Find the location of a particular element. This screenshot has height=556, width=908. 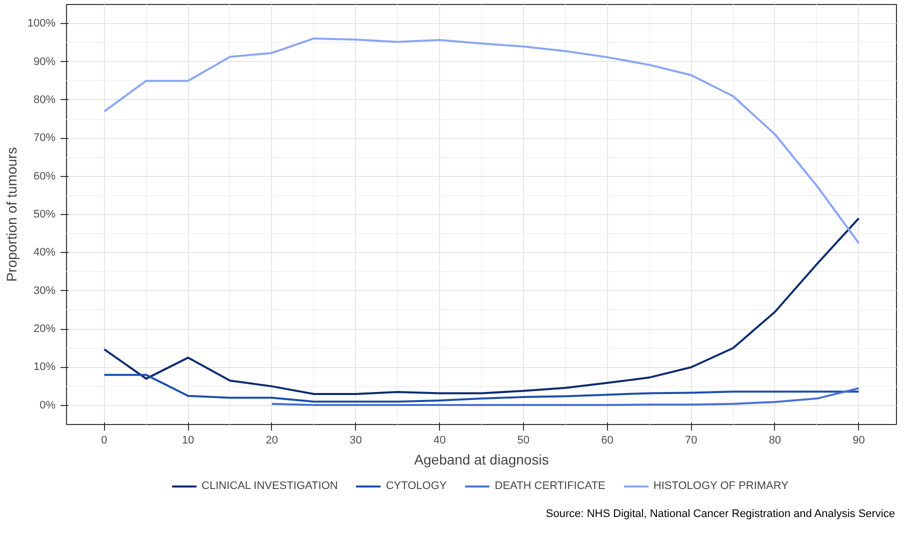

source-note: Source: NHS Digital, National Cancer Registration and Analysis Service is located at coordinates (720, 514).